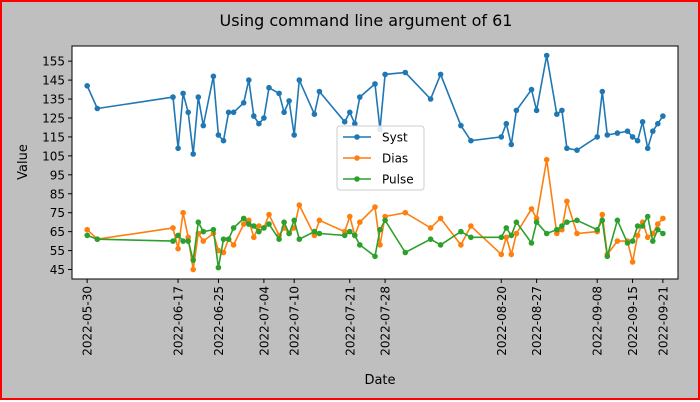  What do you see at coordinates (386, 321) in the screenshot?
I see `x-tick-label: 2022-07-28` at bounding box center [386, 321].